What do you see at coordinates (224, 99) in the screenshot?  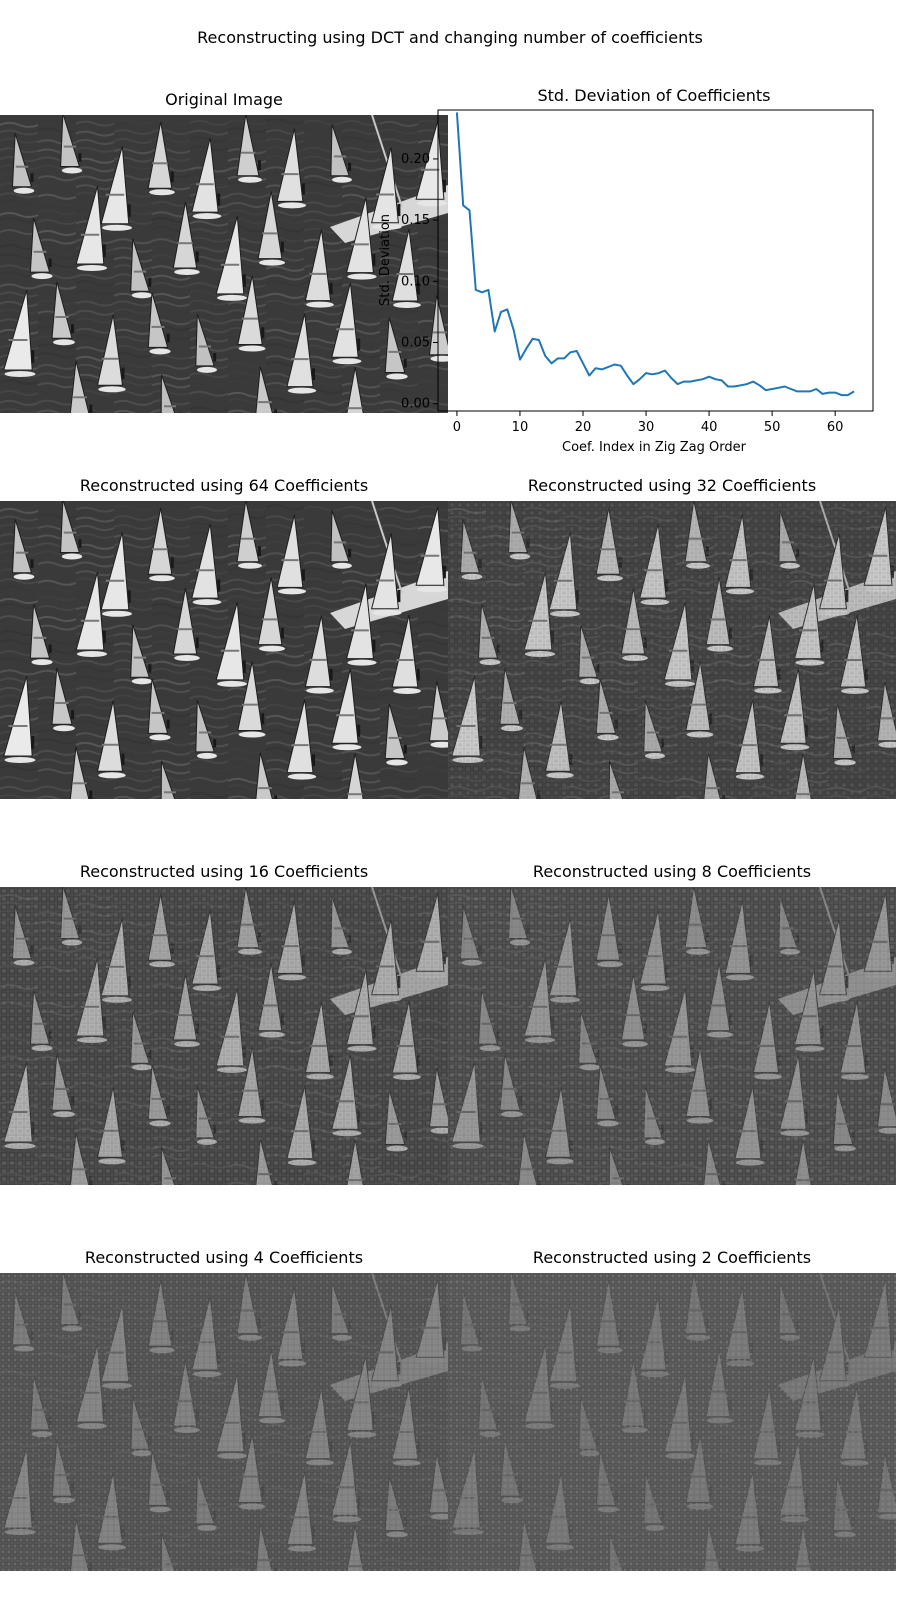 I see `panel-title-original: Original Image` at bounding box center [224, 99].